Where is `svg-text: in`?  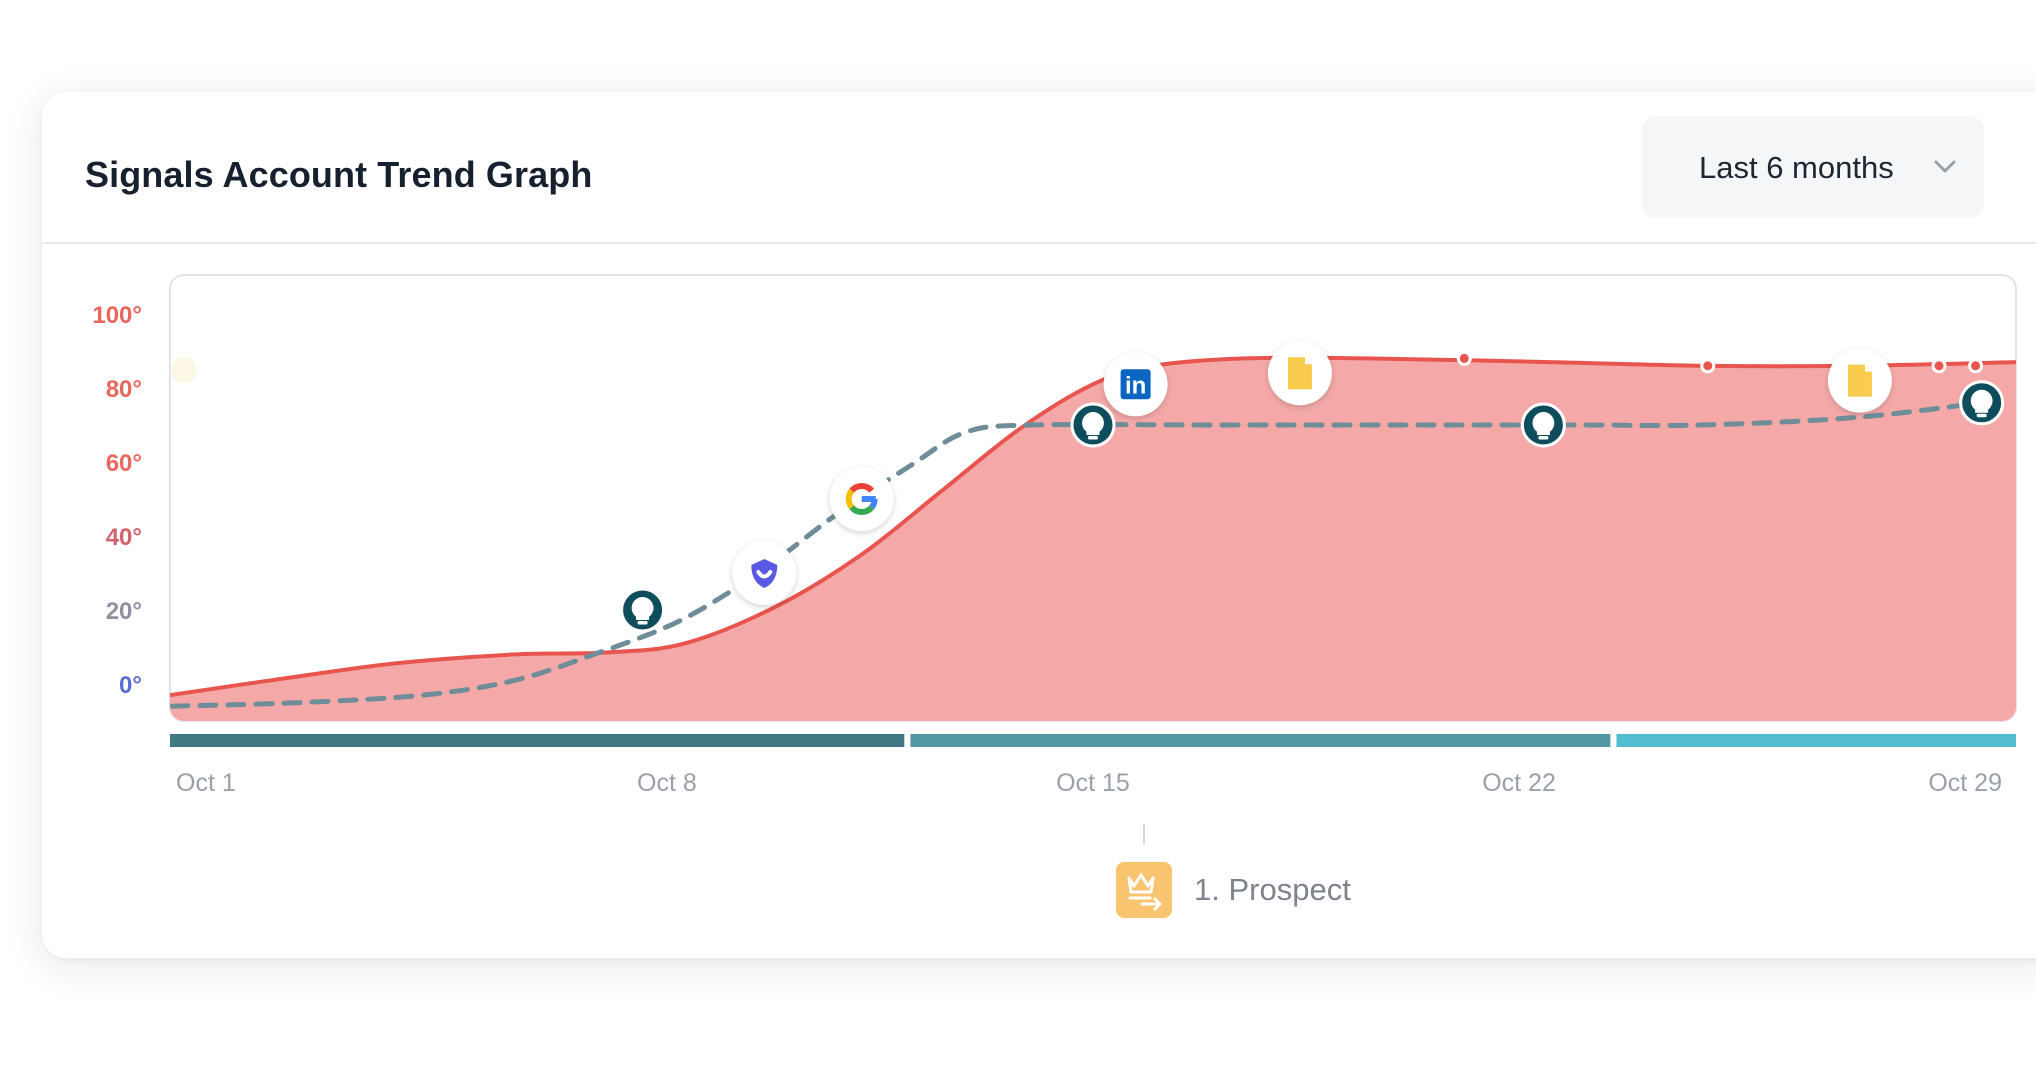 svg-text: in is located at coordinates (1135, 385).